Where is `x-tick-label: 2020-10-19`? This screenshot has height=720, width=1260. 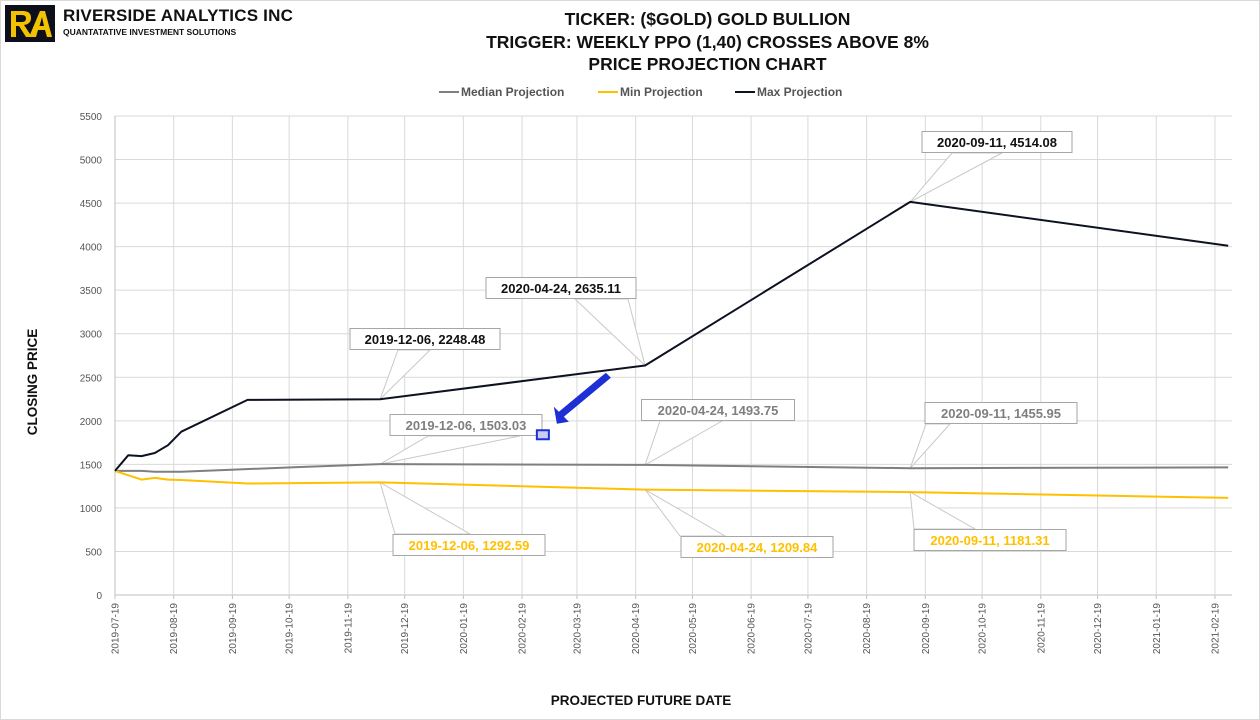 x-tick-label: 2020-10-19 is located at coordinates (983, 629).